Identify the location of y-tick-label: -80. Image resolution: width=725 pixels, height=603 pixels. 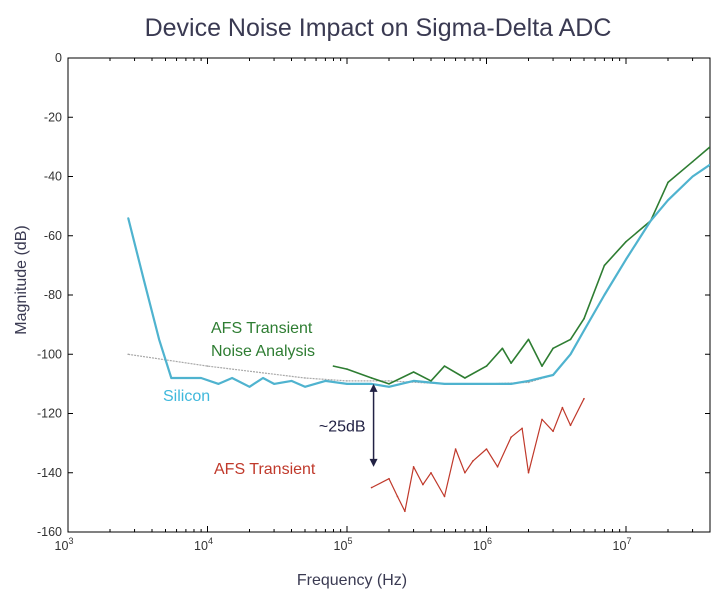
(53, 295).